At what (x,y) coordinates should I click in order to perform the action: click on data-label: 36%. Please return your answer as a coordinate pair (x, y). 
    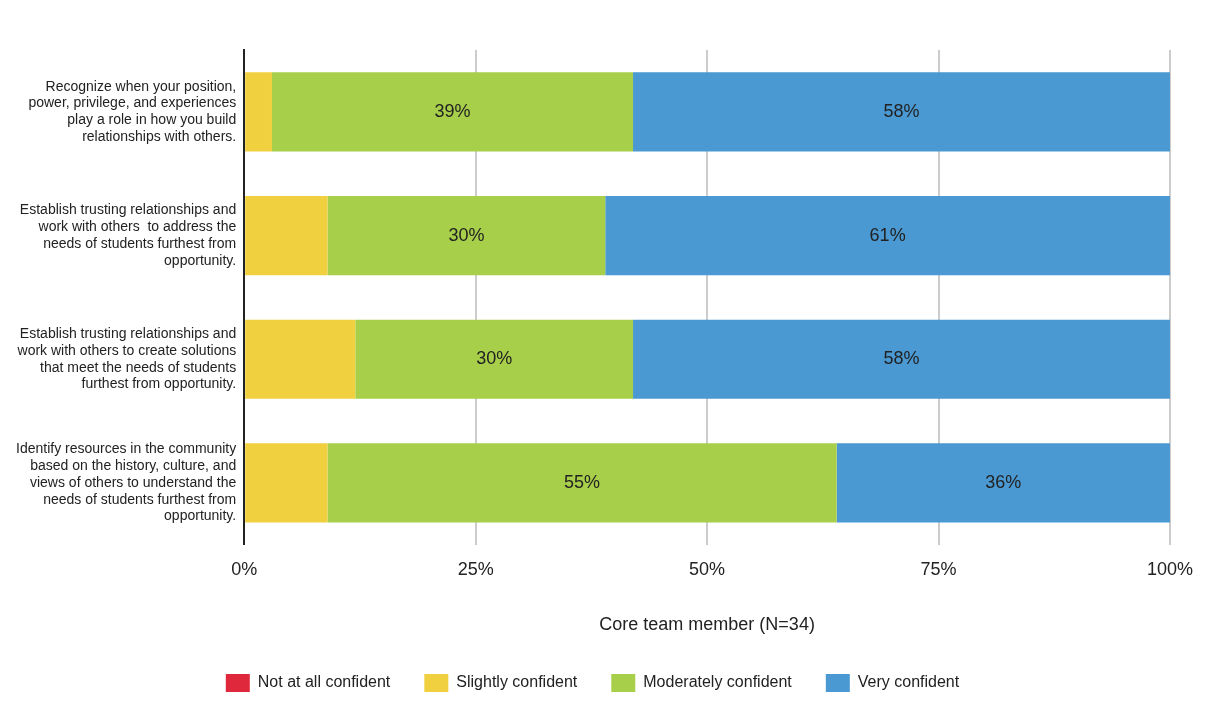
    Looking at the image, I should click on (1003, 481).